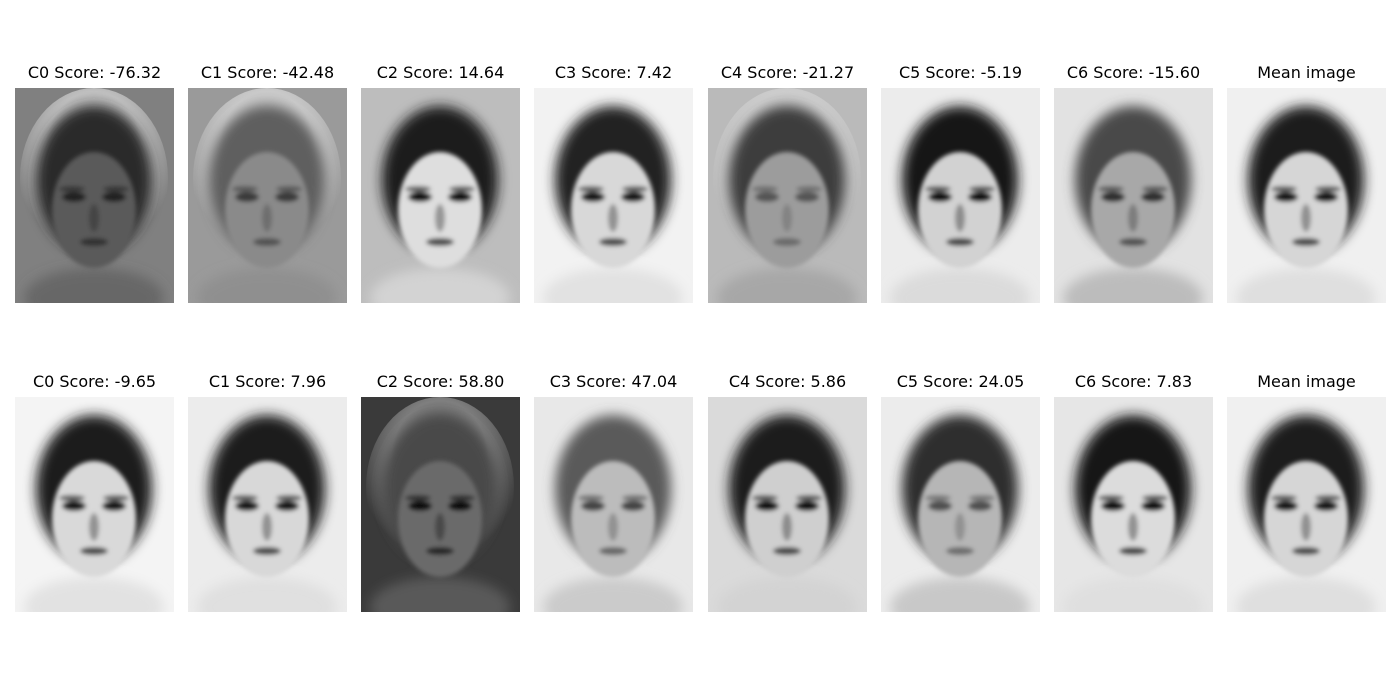 Image resolution: width=1400 pixels, height=700 pixels. What do you see at coordinates (787, 72) in the screenshot?
I see `panel-title: C4 Score: -21.27` at bounding box center [787, 72].